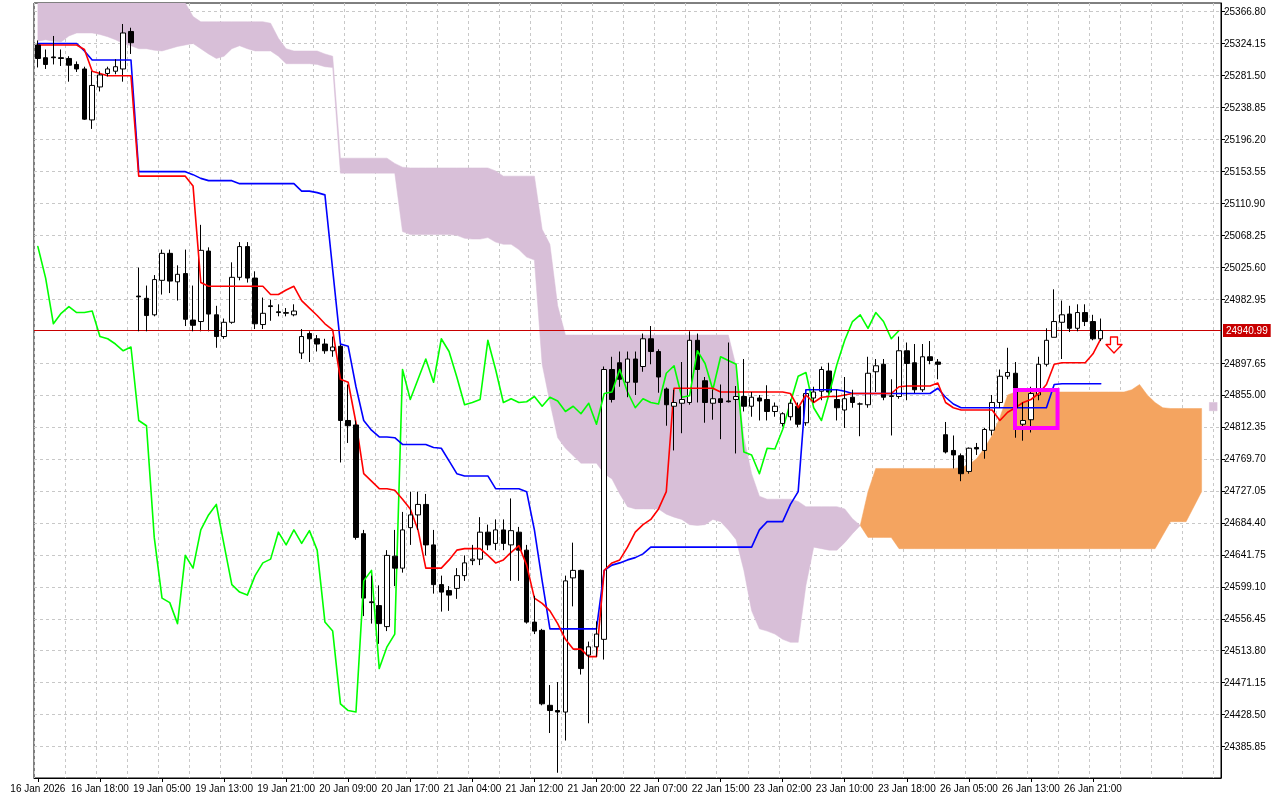  Describe the element at coordinates (348, 788) in the screenshot. I see `x-tick-label: 20 Jan 09:00` at that location.